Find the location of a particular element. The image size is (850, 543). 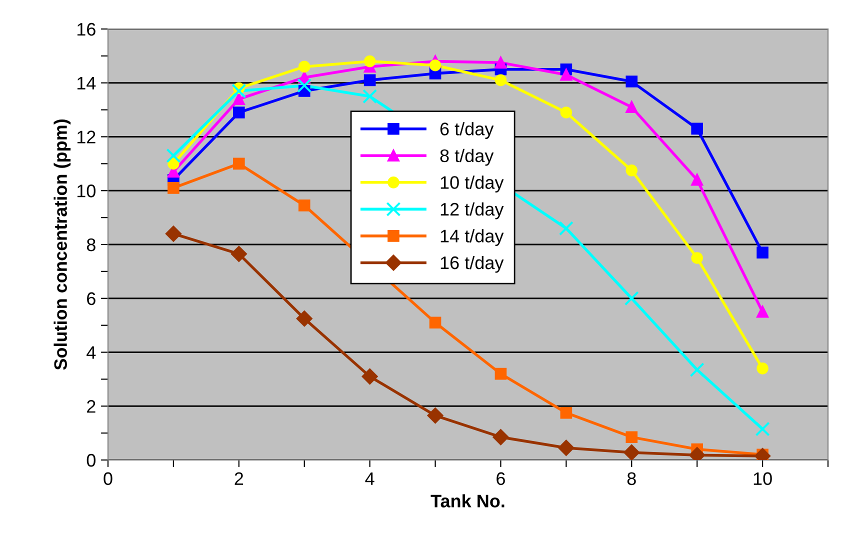

x-tick-label: 4 is located at coordinates (369, 478).